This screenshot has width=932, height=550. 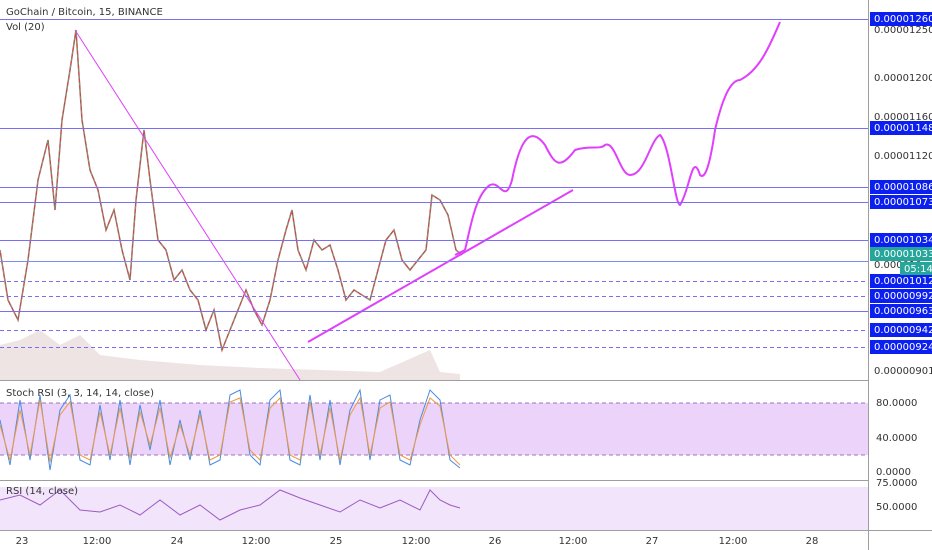 What do you see at coordinates (903, 78) in the screenshot?
I see `price-scale-label: 0.00001200` at bounding box center [903, 78].